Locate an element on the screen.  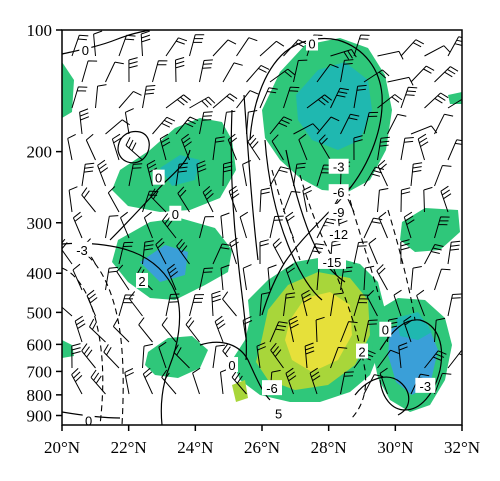
y-tick-label: 300 is located at coordinates (40, 223).